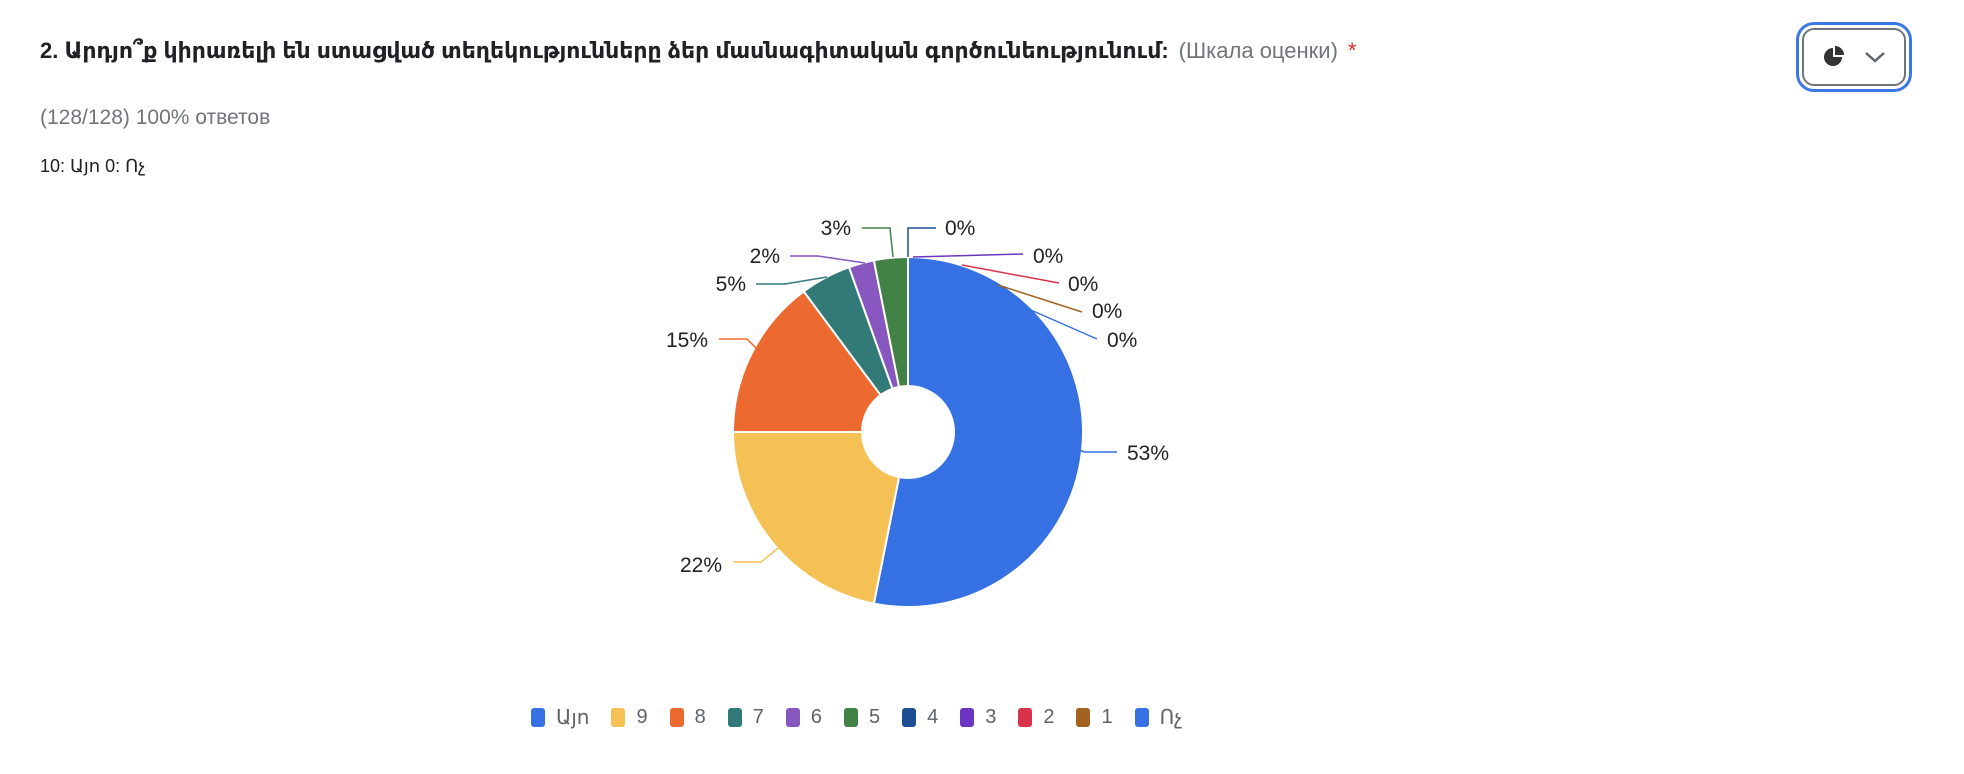  Describe the element at coordinates (978, 717) in the screenshot. I see `legend-item: 3` at that location.